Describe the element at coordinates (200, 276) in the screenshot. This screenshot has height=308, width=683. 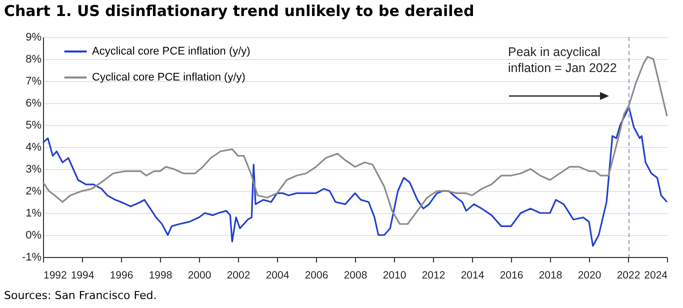
I see `x-tick-label: 2000` at that location.